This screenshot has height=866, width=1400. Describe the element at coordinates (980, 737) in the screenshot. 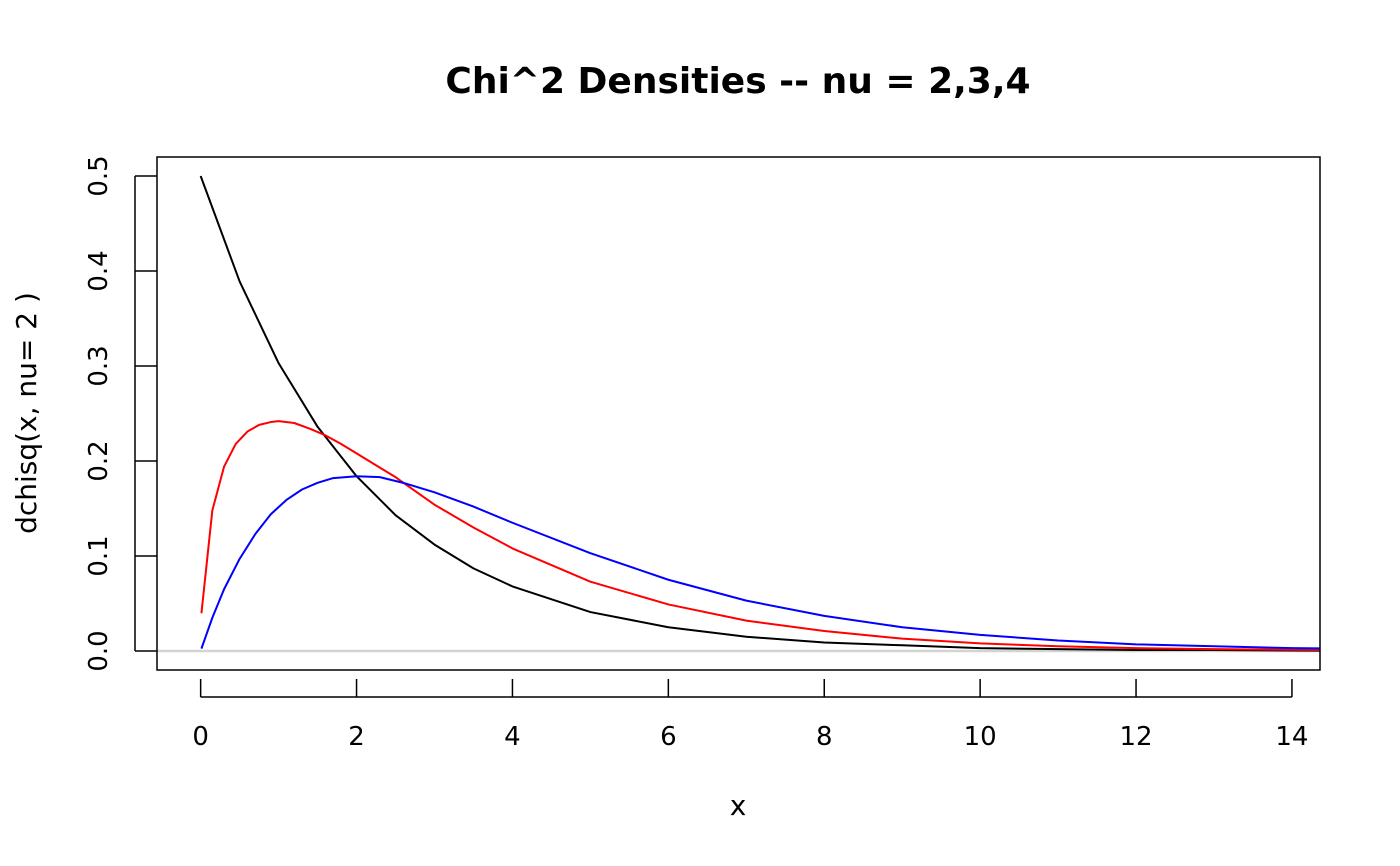

I see `x-tick-label: 10` at that location.